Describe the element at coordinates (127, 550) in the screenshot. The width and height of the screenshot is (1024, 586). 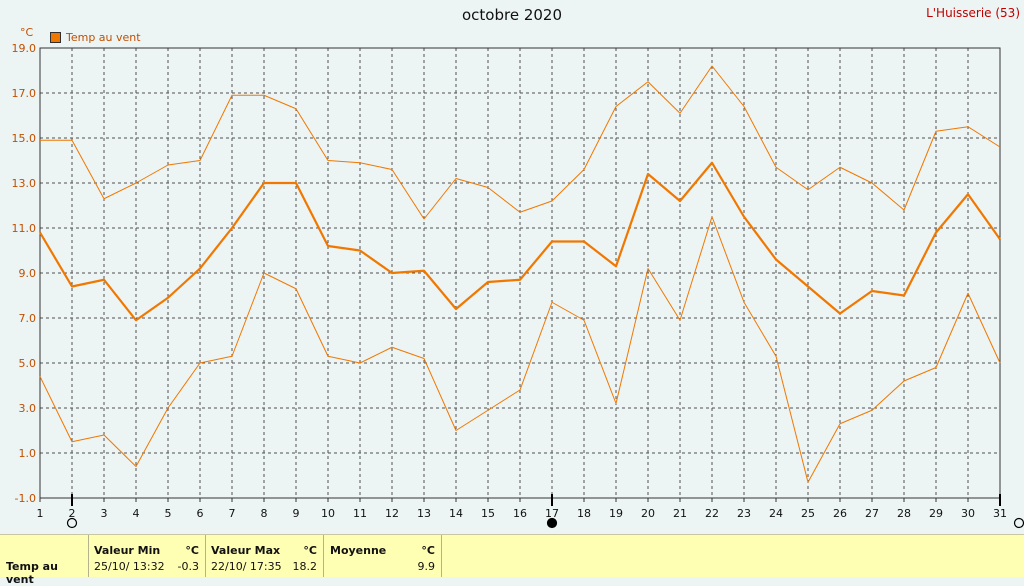
I see `min-header: Valeur Min` at that location.